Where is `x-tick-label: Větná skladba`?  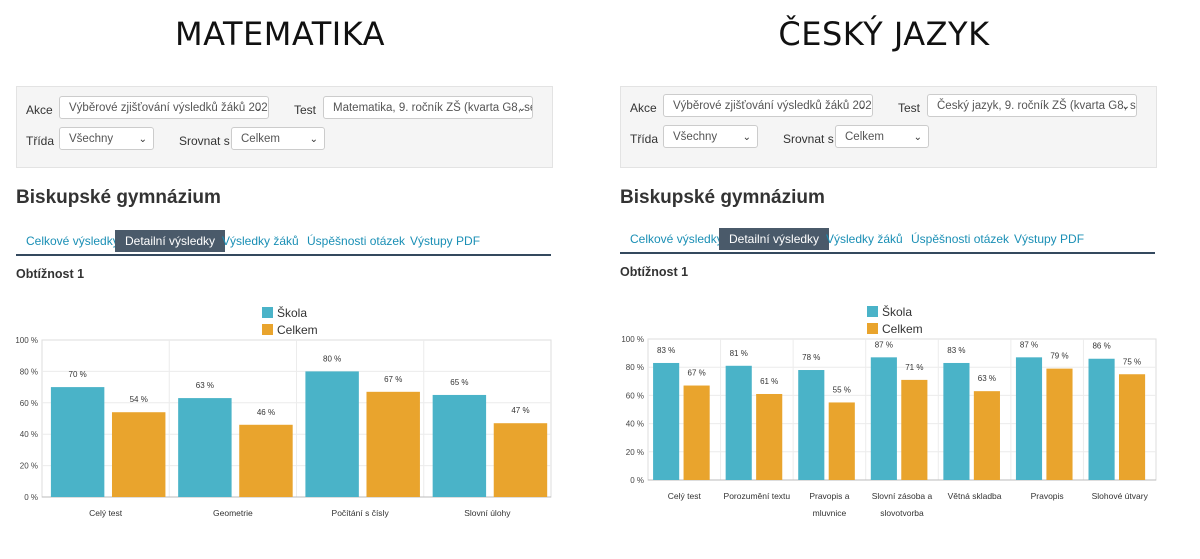 x-tick-label: Větná skladba is located at coordinates (975, 496).